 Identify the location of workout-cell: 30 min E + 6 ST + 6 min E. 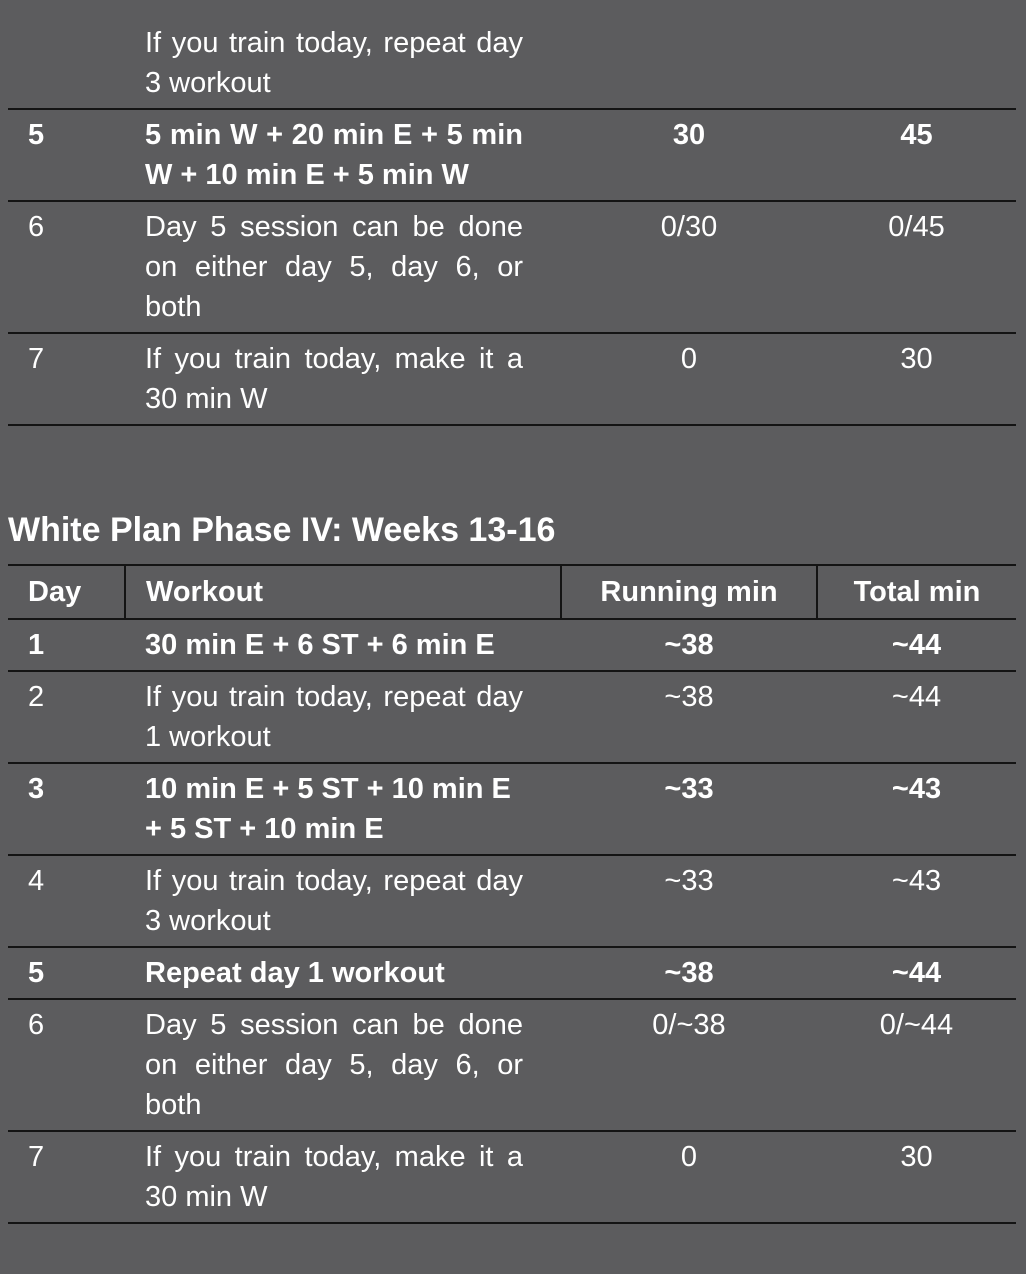
(343, 645).